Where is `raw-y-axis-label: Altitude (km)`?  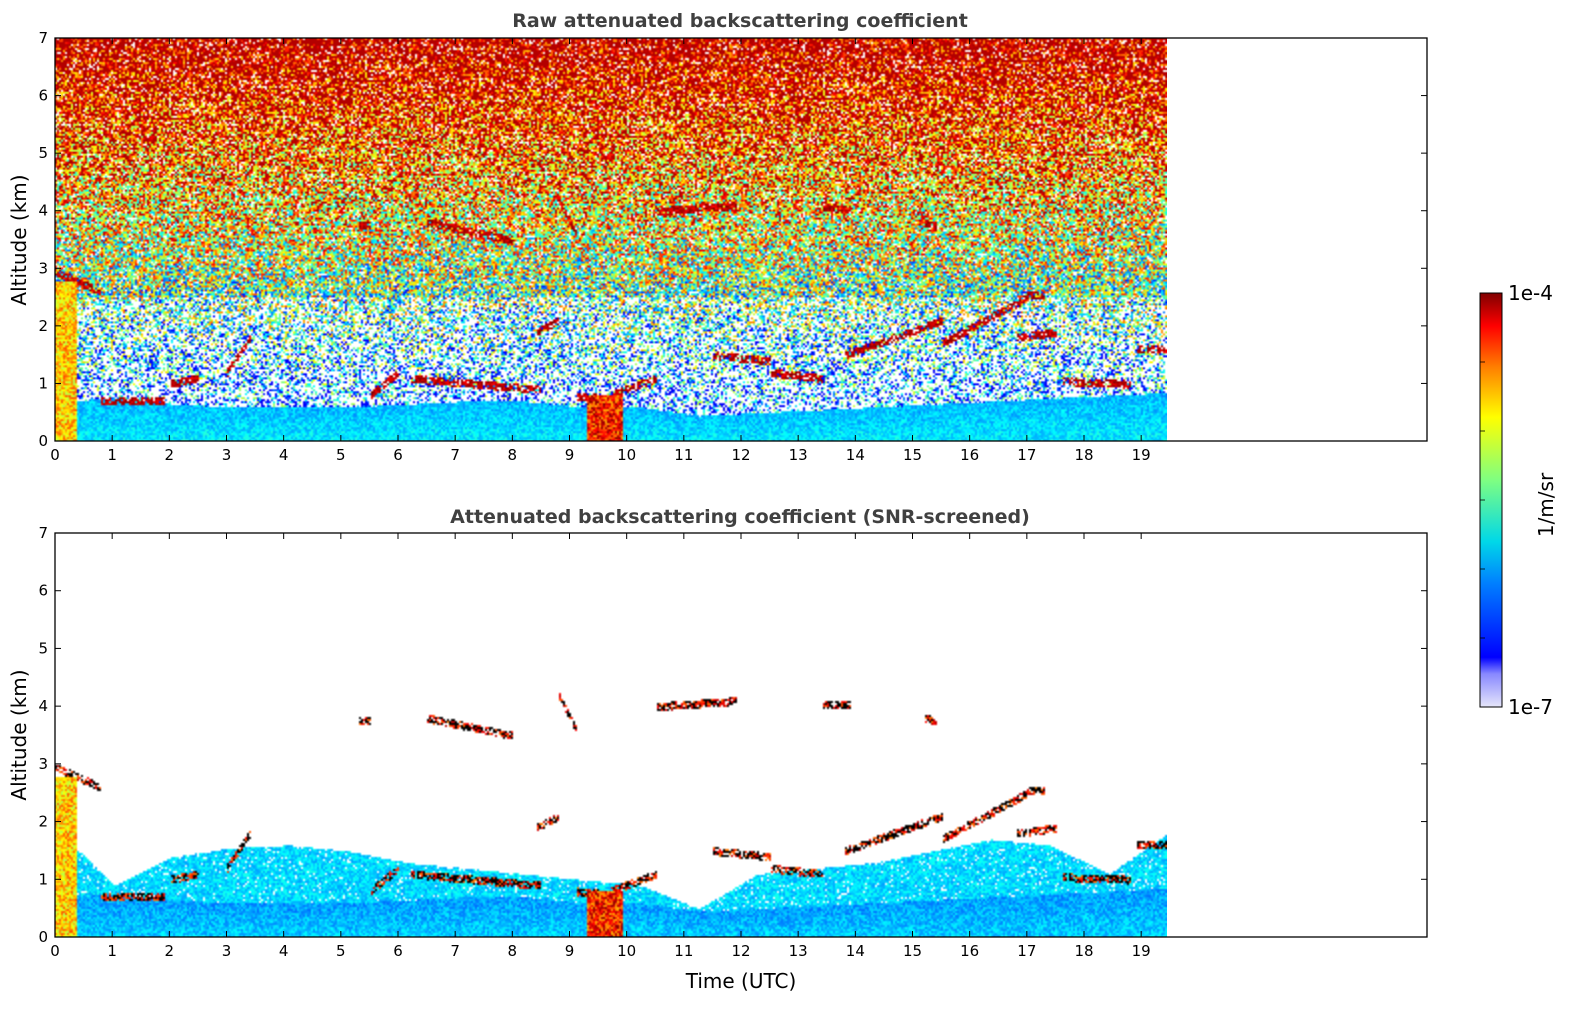 raw-y-axis-label: Altitude (km) is located at coordinates (19, 239).